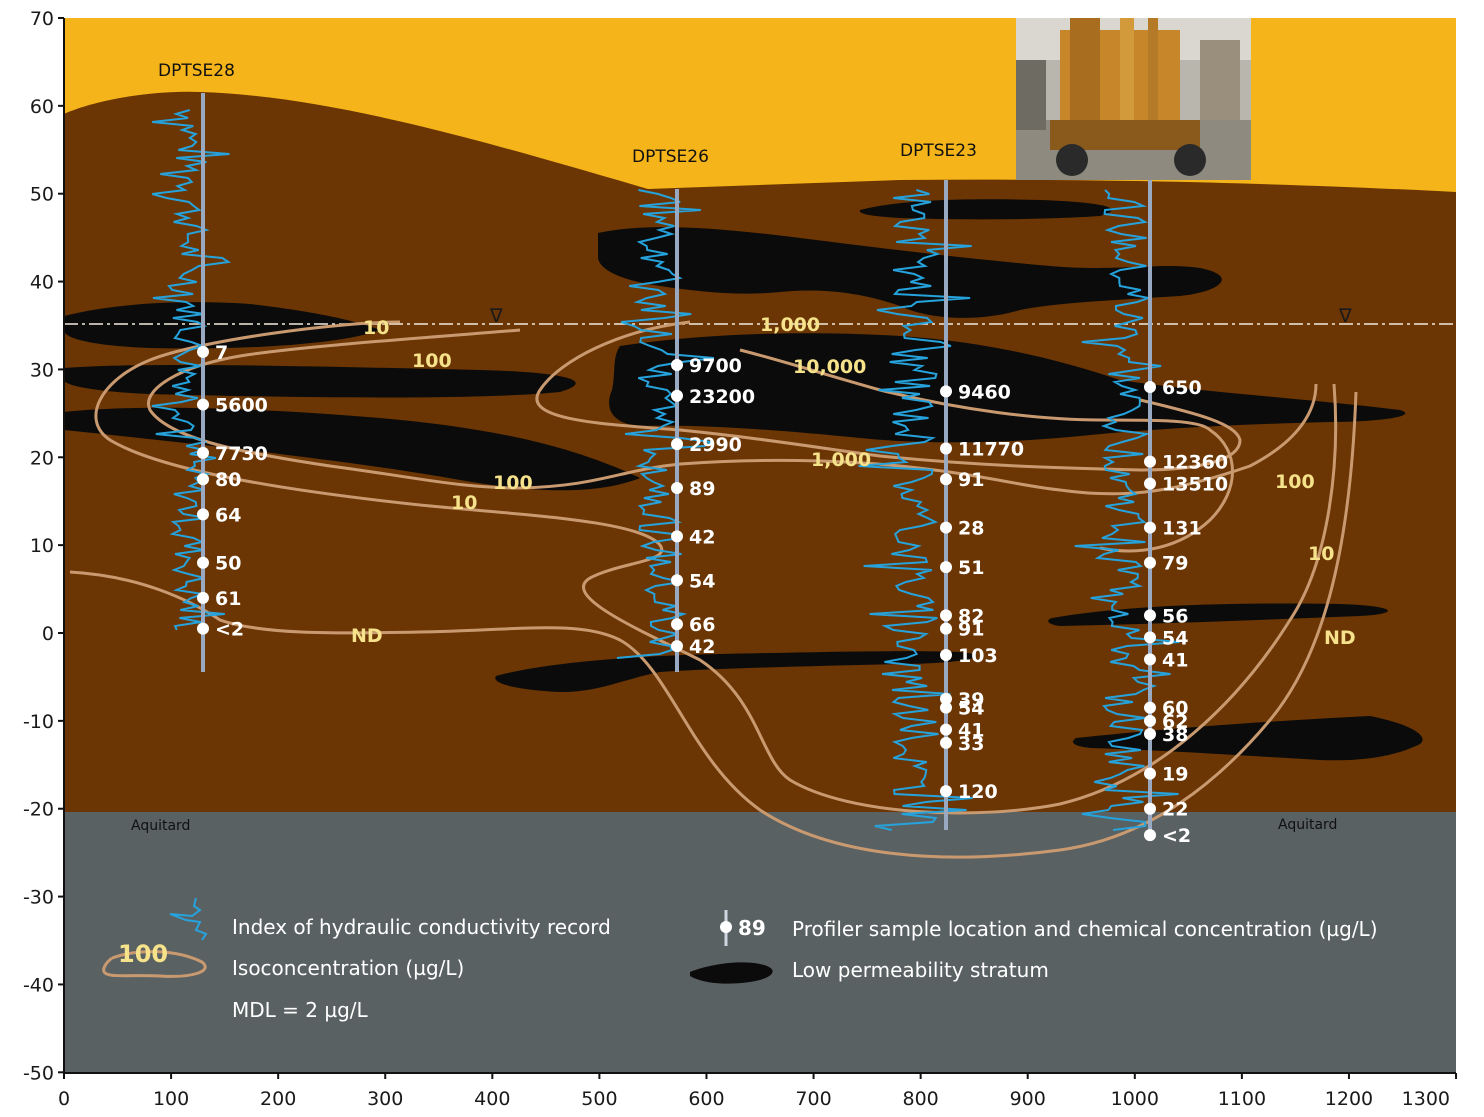 Image resolution: width=1484 pixels, height=1117 pixels. Describe the element at coordinates (38, 1073) in the screenshot. I see `y-tick-label: -50` at that location.